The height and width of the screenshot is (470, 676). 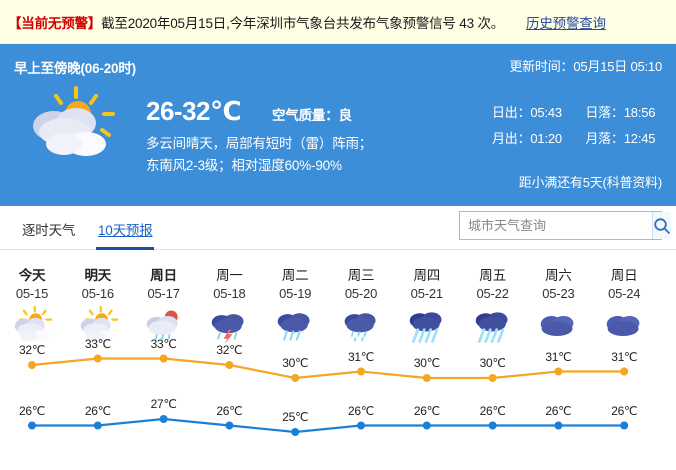 I want to click on day-date: 05-17, so click(x=163, y=293).